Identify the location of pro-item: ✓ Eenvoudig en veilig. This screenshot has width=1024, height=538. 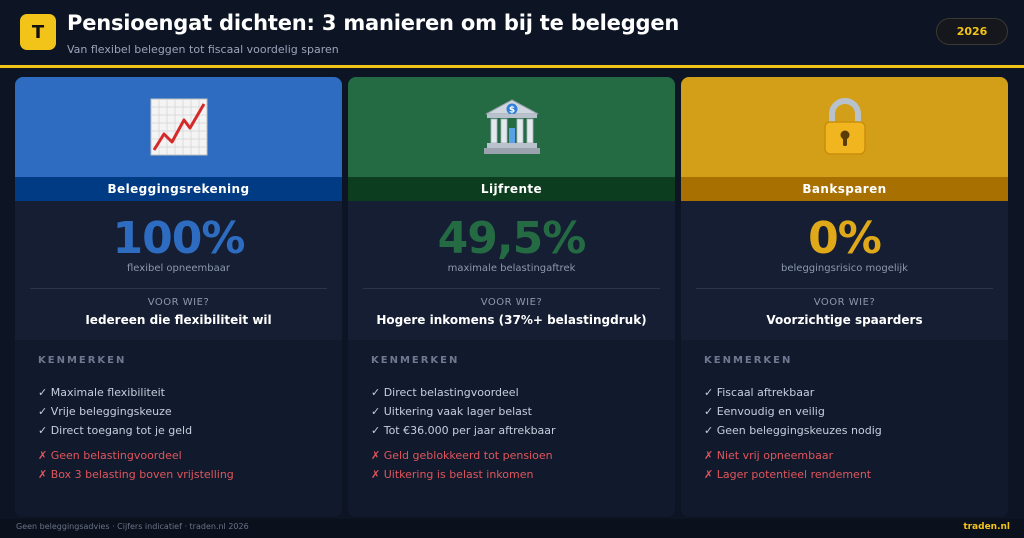
(764, 411).